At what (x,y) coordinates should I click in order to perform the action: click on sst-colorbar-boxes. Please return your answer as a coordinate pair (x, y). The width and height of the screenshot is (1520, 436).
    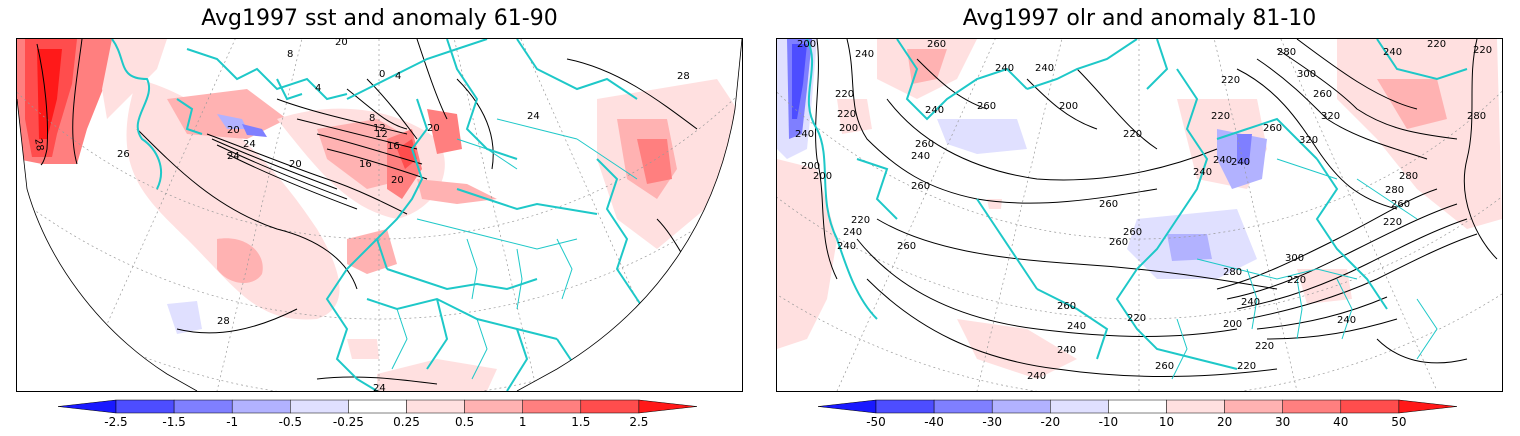
    Looking at the image, I should click on (377, 406).